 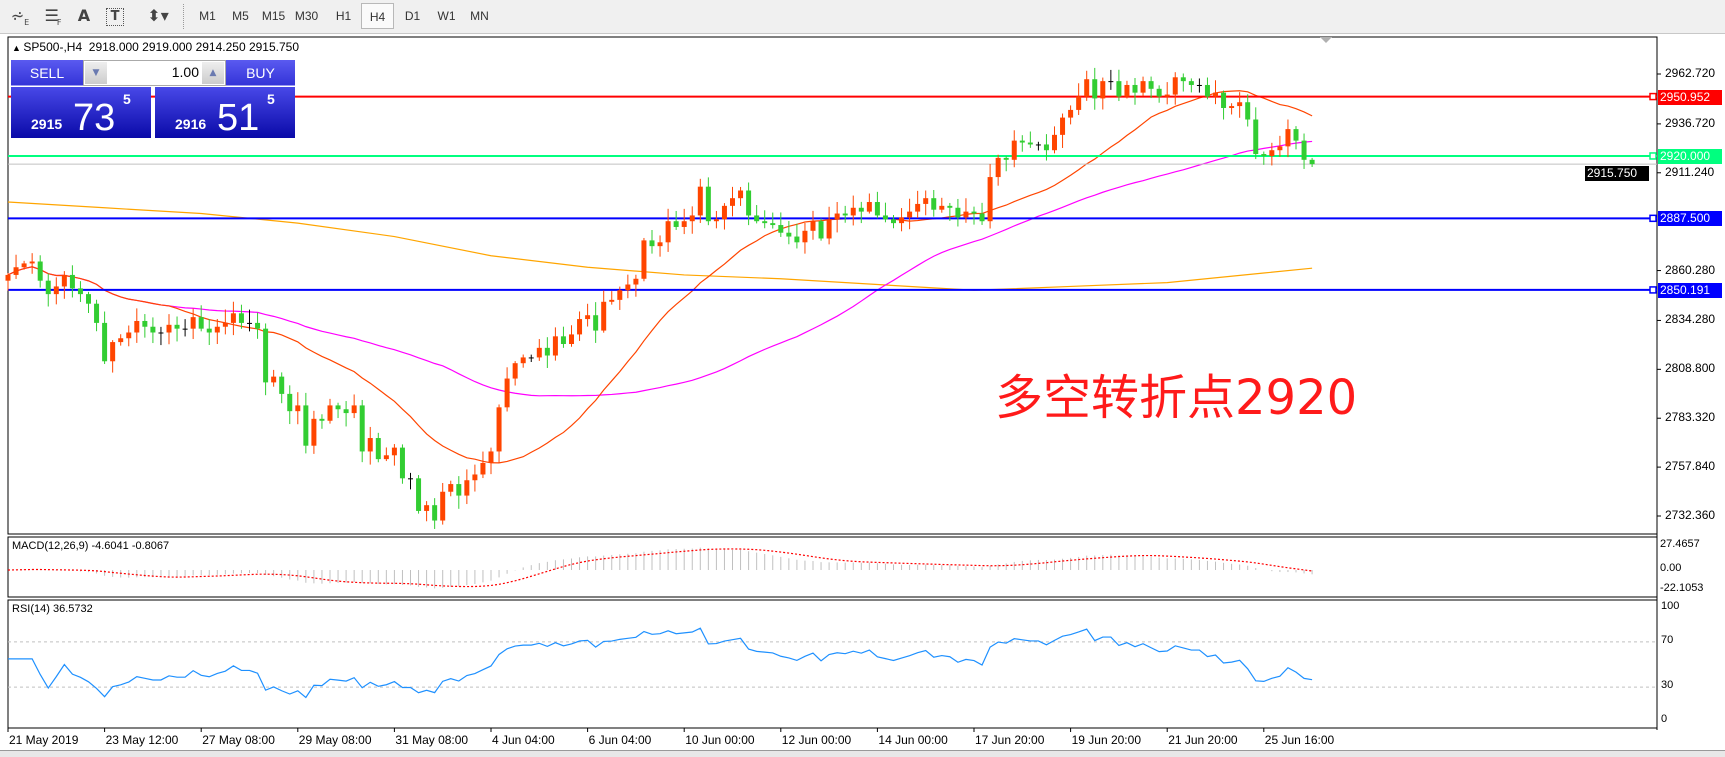 I want to click on time-axis-label: 21 May 2019, so click(x=44, y=740).